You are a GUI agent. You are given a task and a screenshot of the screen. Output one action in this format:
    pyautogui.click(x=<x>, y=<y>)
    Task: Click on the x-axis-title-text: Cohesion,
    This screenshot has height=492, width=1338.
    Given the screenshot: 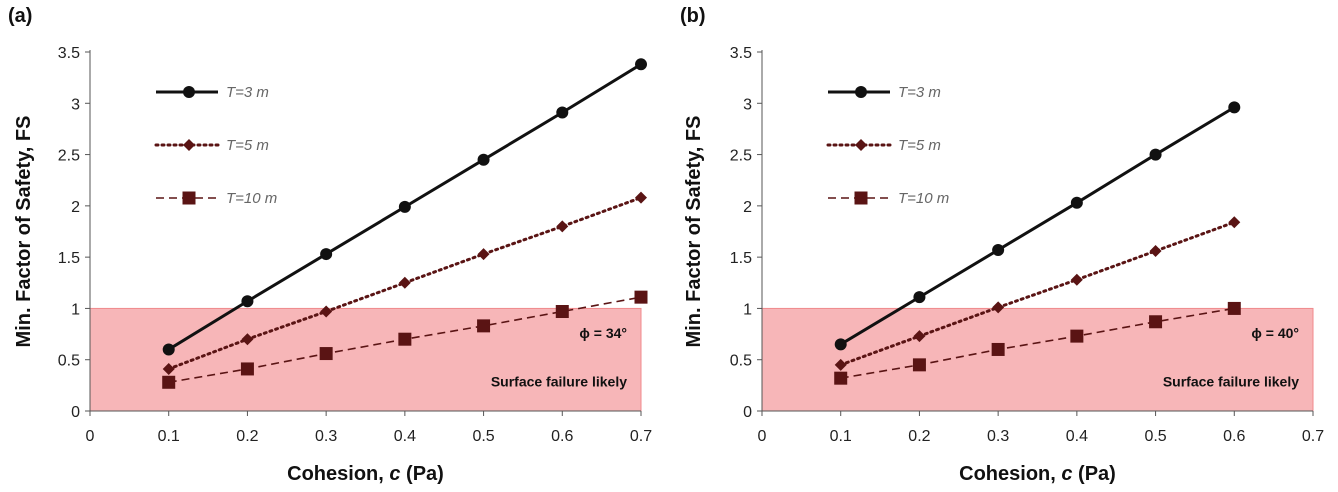 What is the action you would take?
    pyautogui.click(x=1010, y=474)
    